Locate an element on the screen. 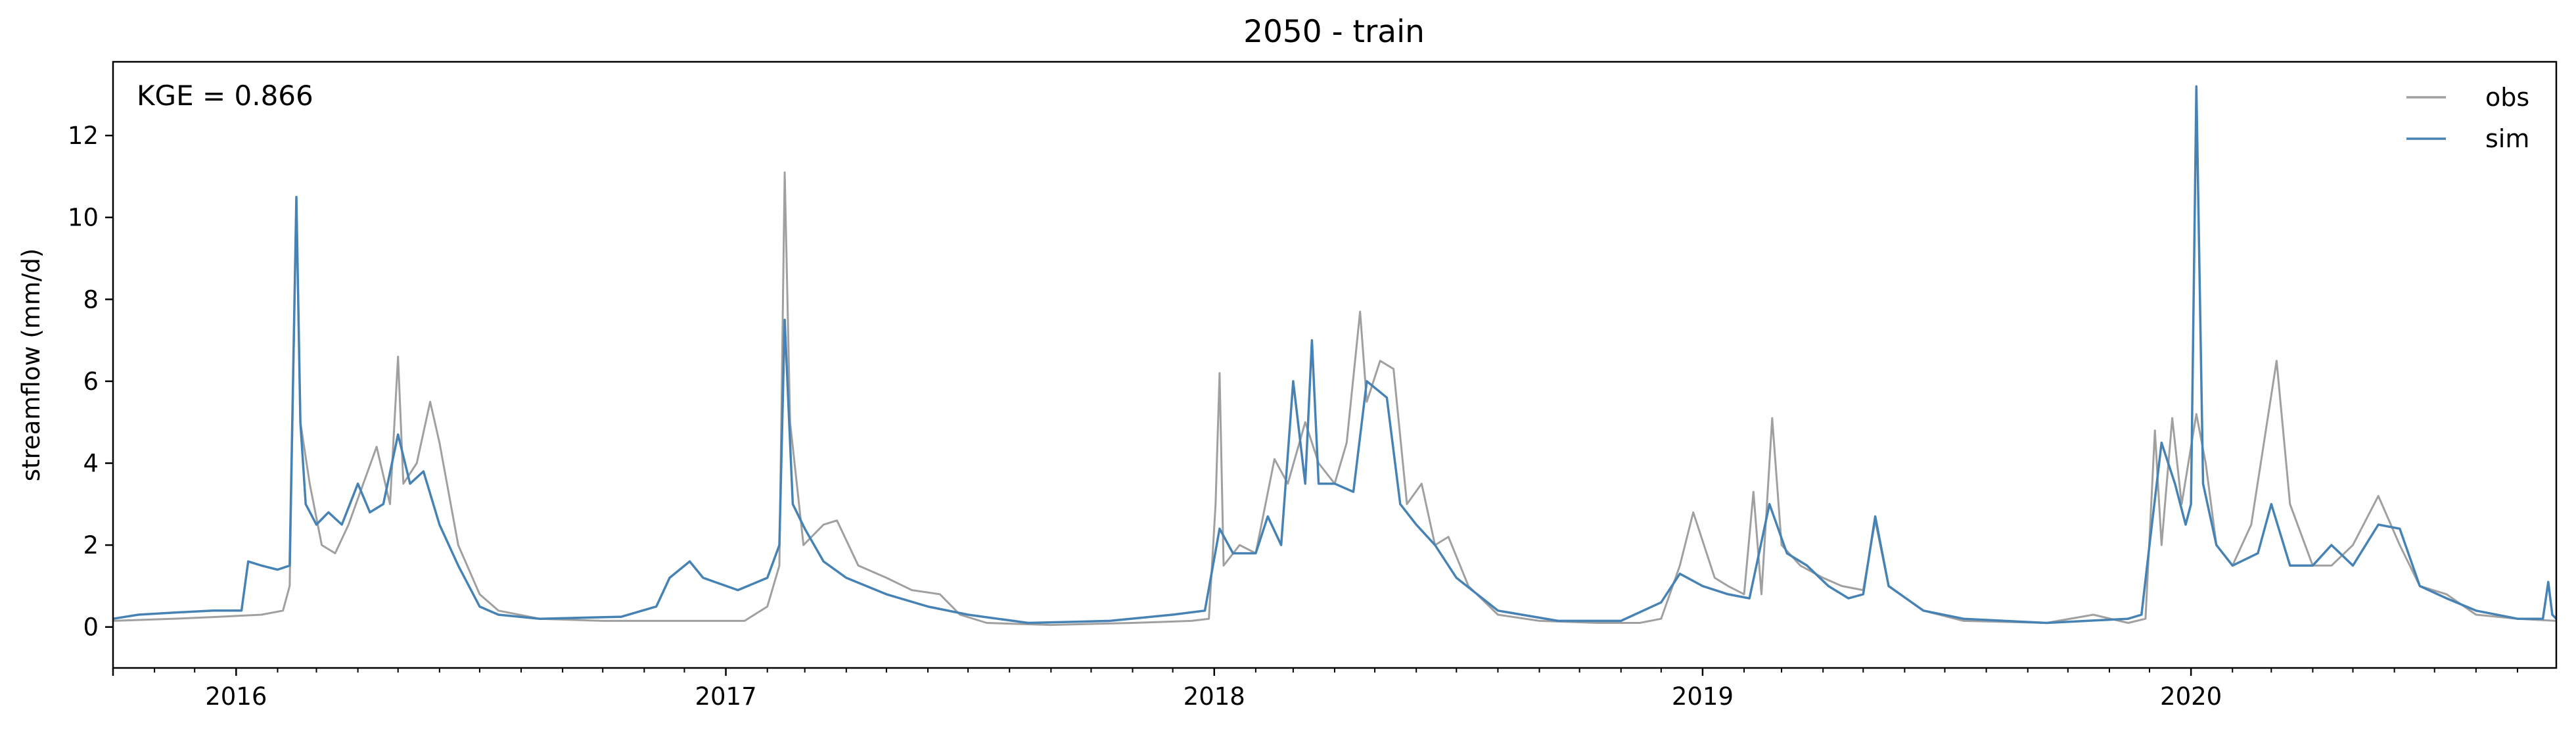 Image resolution: width=2576 pixels, height=735 pixels. y-tick-label: 12 is located at coordinates (83, 136).